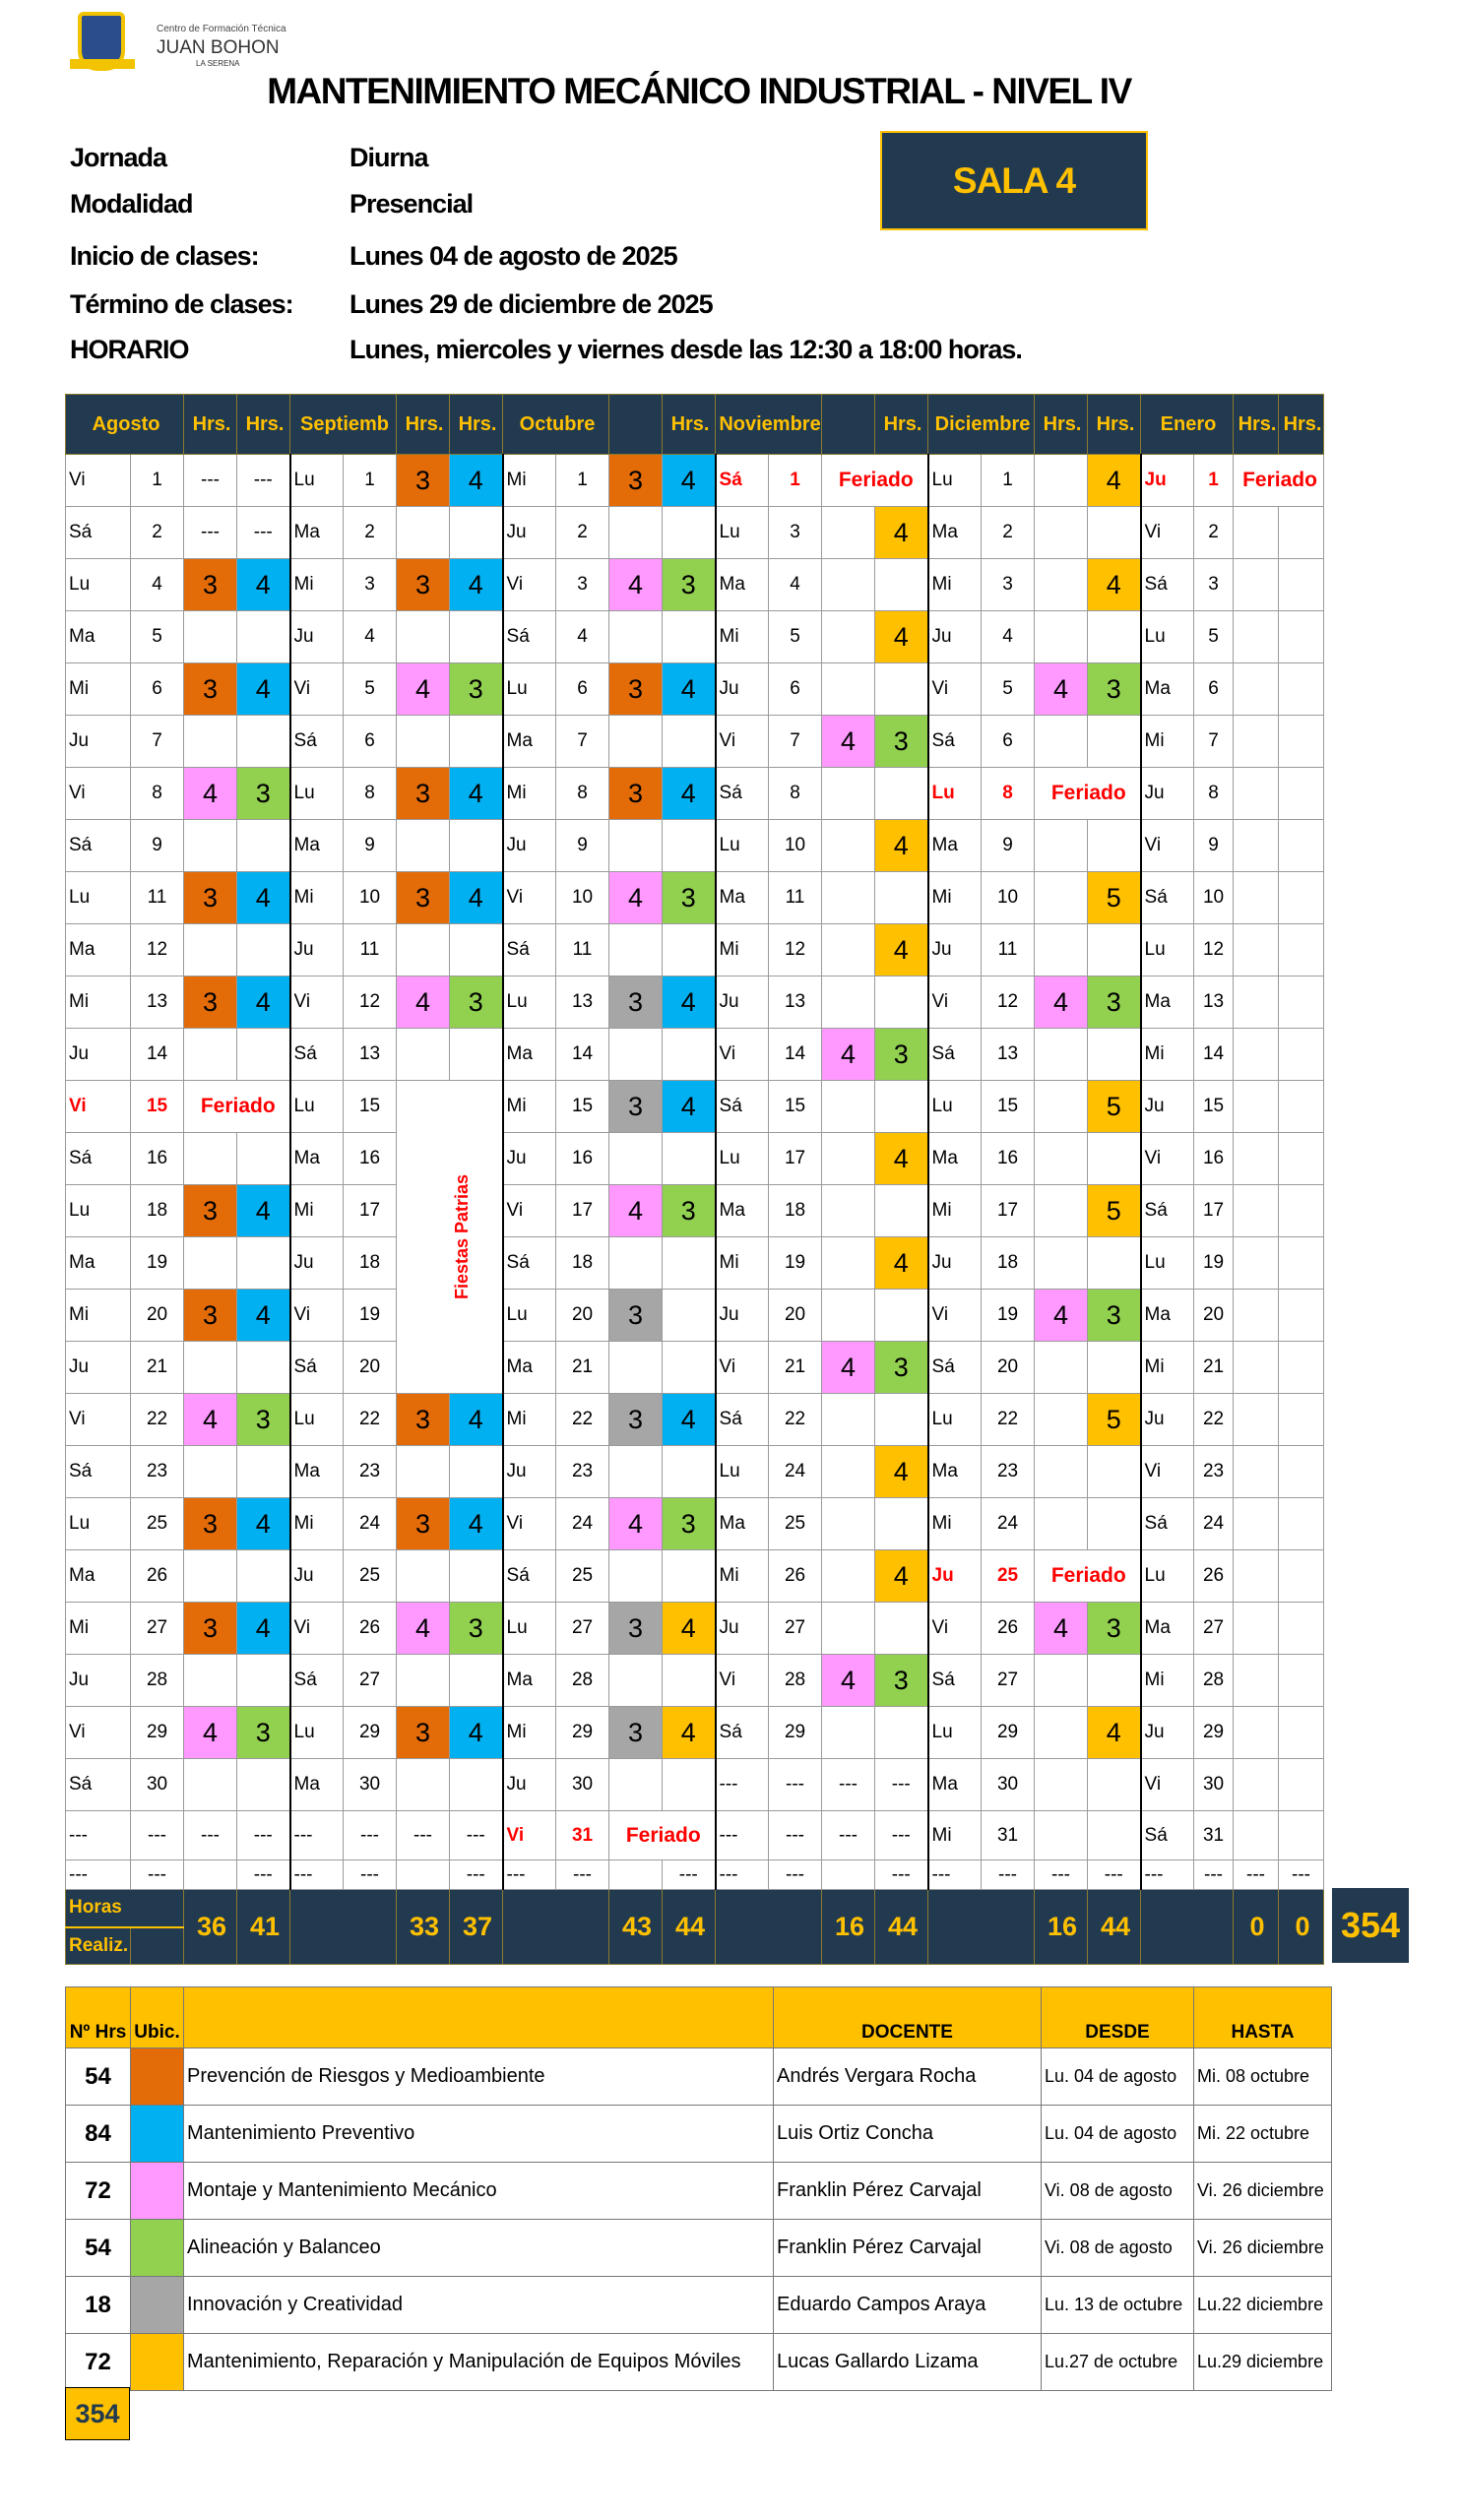 This screenshot has width=1461, height=2520. Describe the element at coordinates (157, 2077) in the screenshot. I see `module-color-swatch` at that location.